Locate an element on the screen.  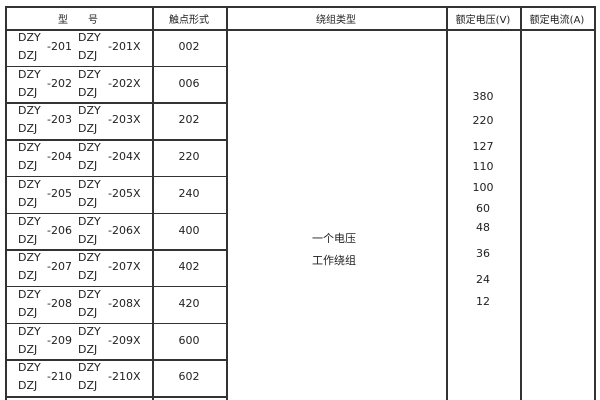
rated-voltage: 100 is located at coordinates (483, 187).